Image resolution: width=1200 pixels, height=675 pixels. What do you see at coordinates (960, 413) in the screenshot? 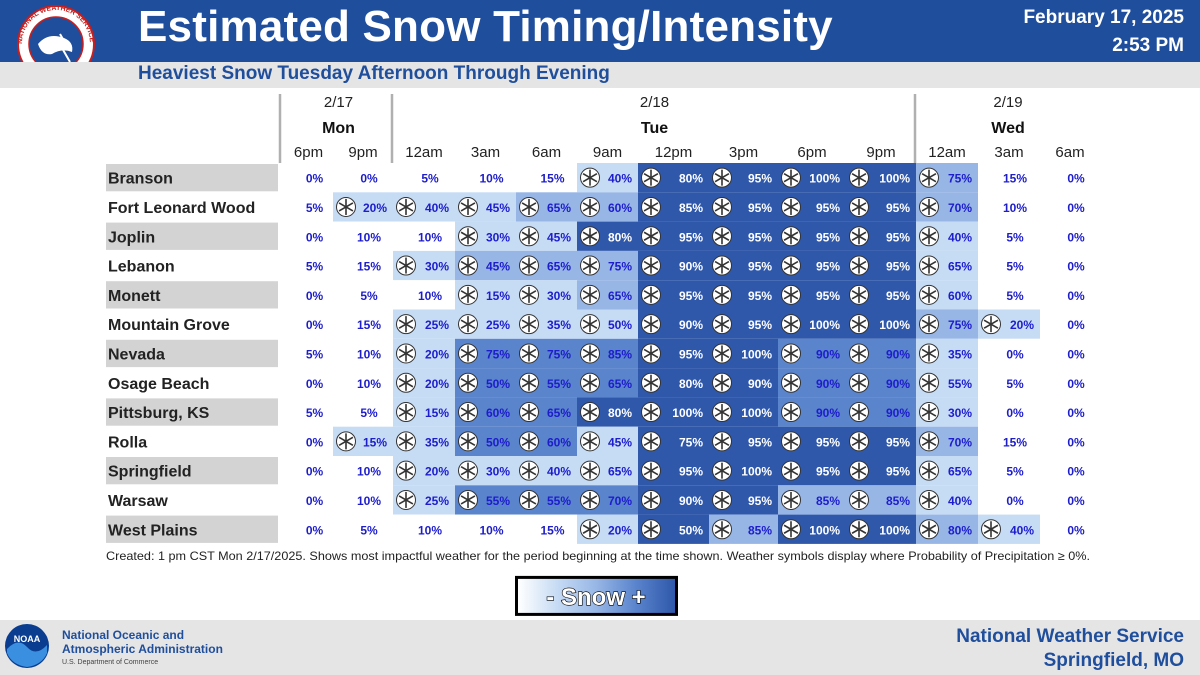
I see `value-label: 30%` at bounding box center [960, 413].